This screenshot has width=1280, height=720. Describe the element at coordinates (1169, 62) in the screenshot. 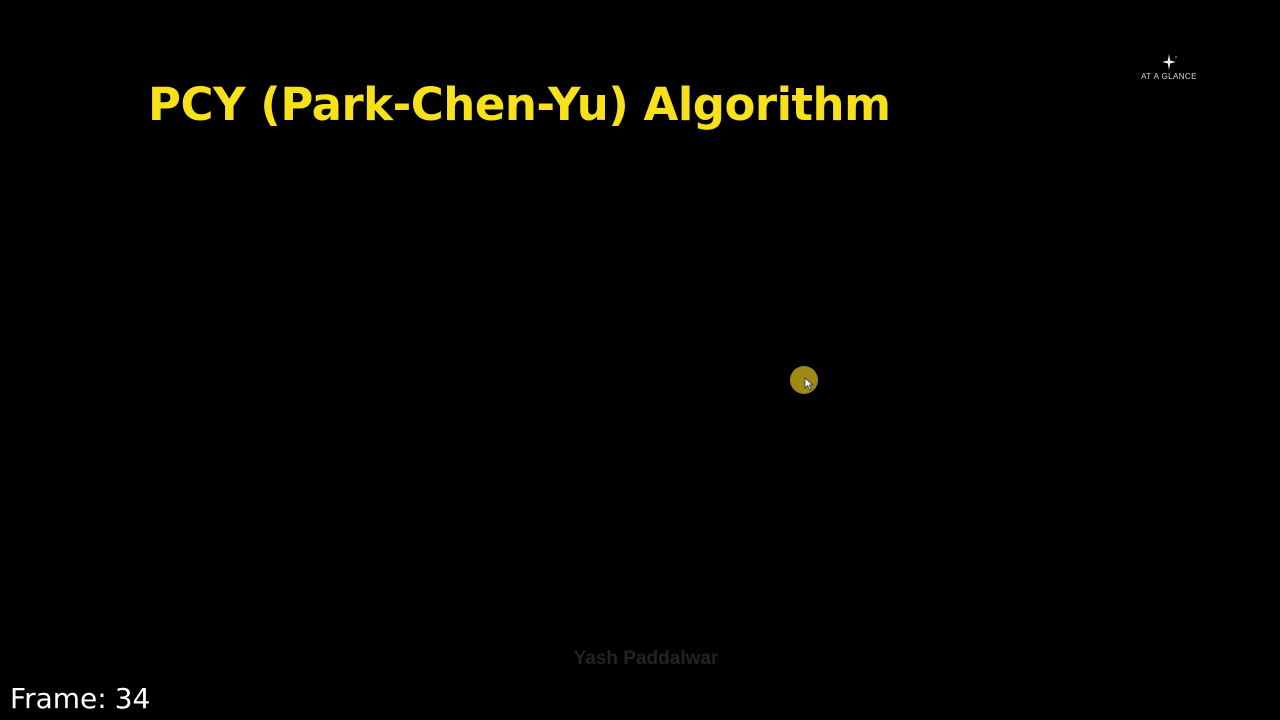

I see `sparkle-icon` at that location.